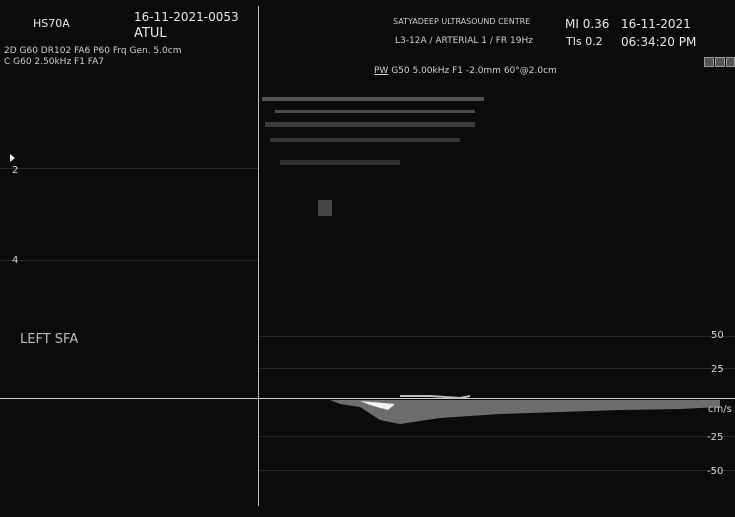 Image resolution: width=735 pixels, height=517 pixels. Describe the element at coordinates (12, 158) in the screenshot. I see `focus-marker-icon` at that location.